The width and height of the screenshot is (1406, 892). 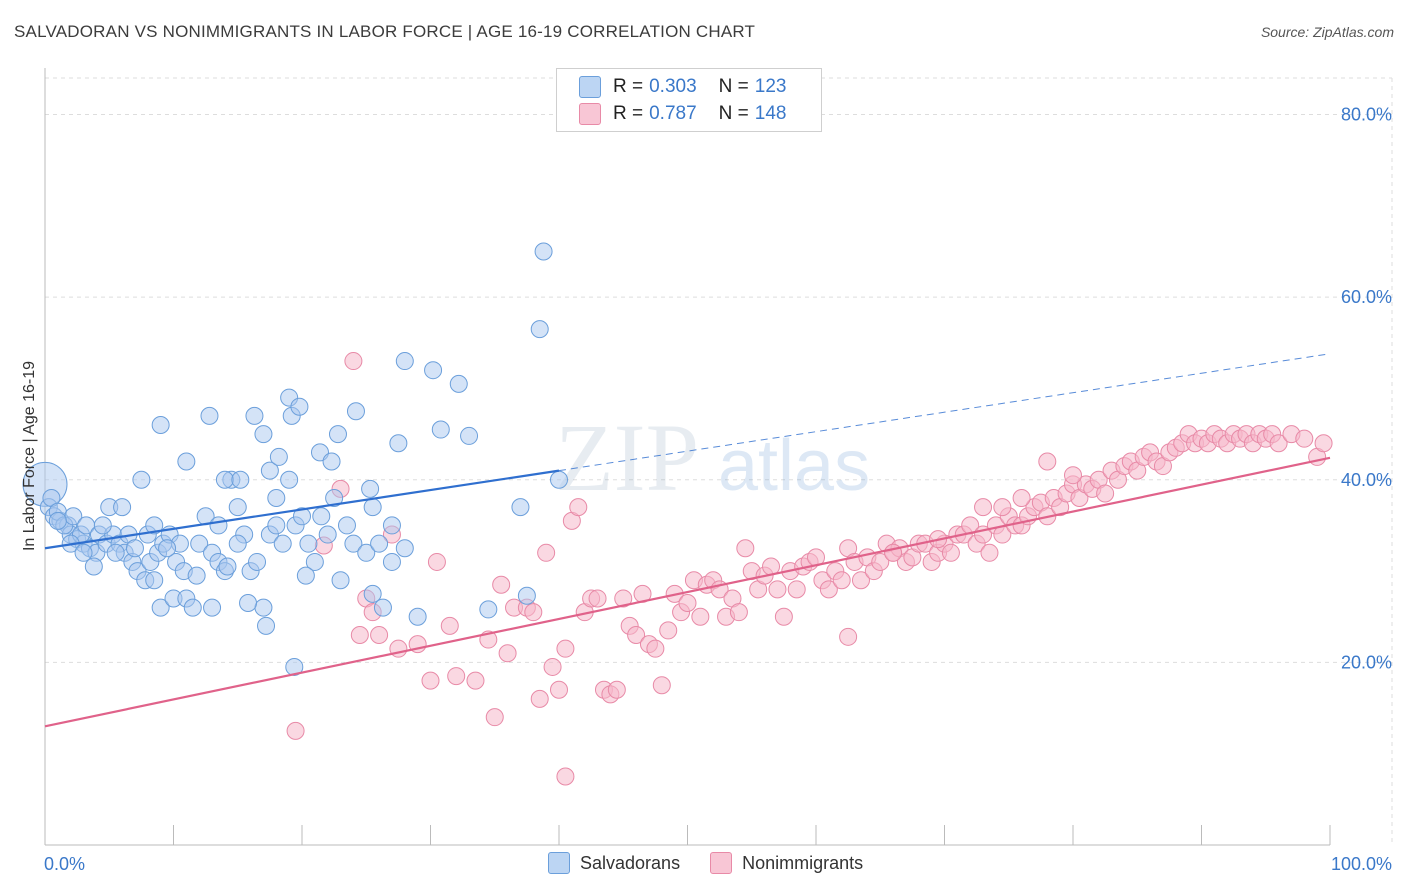 What do you see at coordinates (628, 113) in the screenshot?
I see `legend-r-label: R =` at bounding box center [628, 113].